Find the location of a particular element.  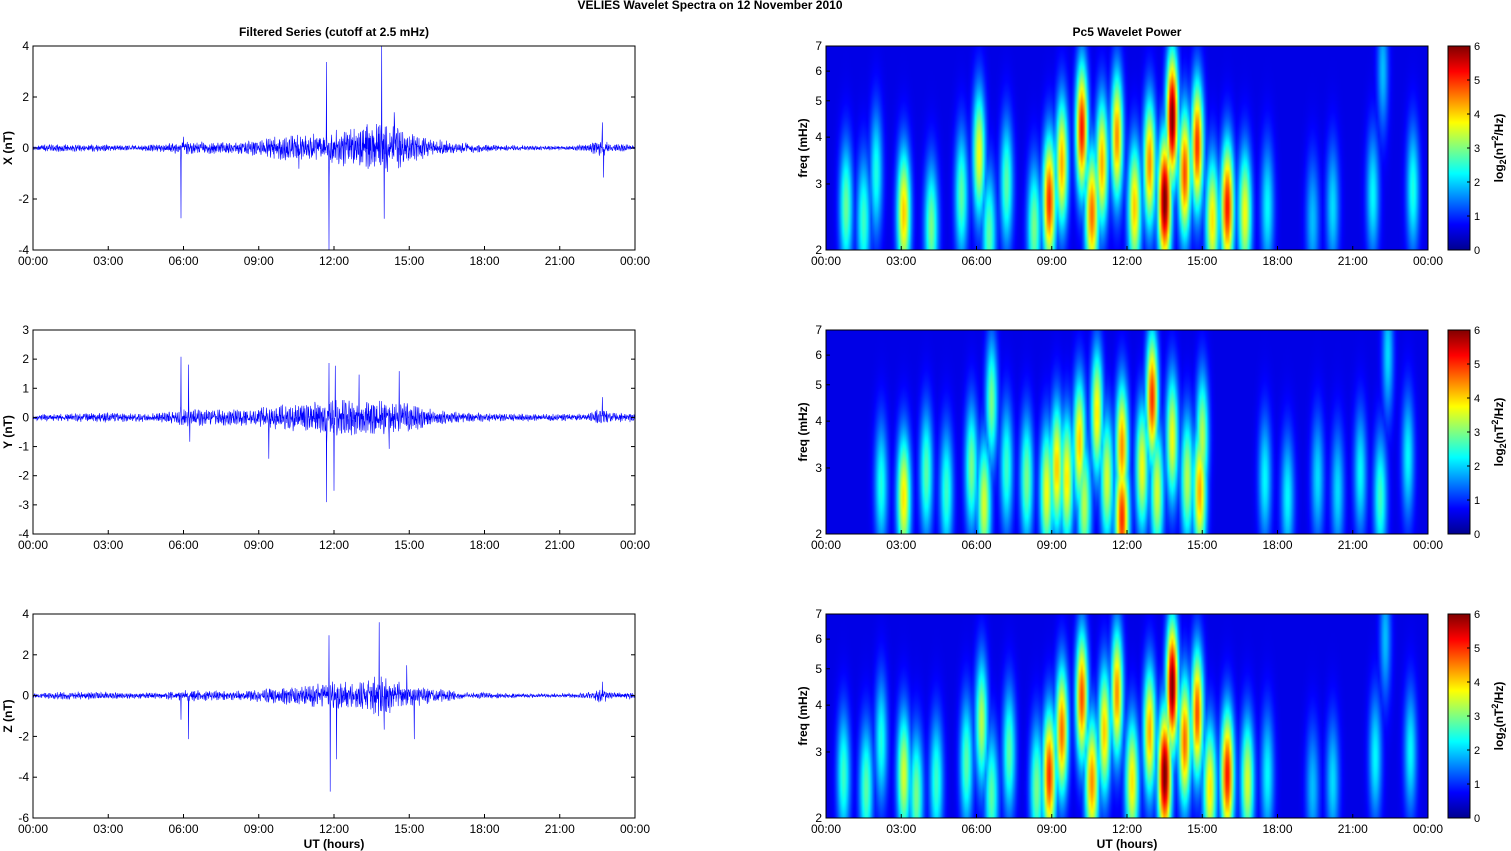

wavelet-xlabel: UT (hours) is located at coordinates (1127, 844).